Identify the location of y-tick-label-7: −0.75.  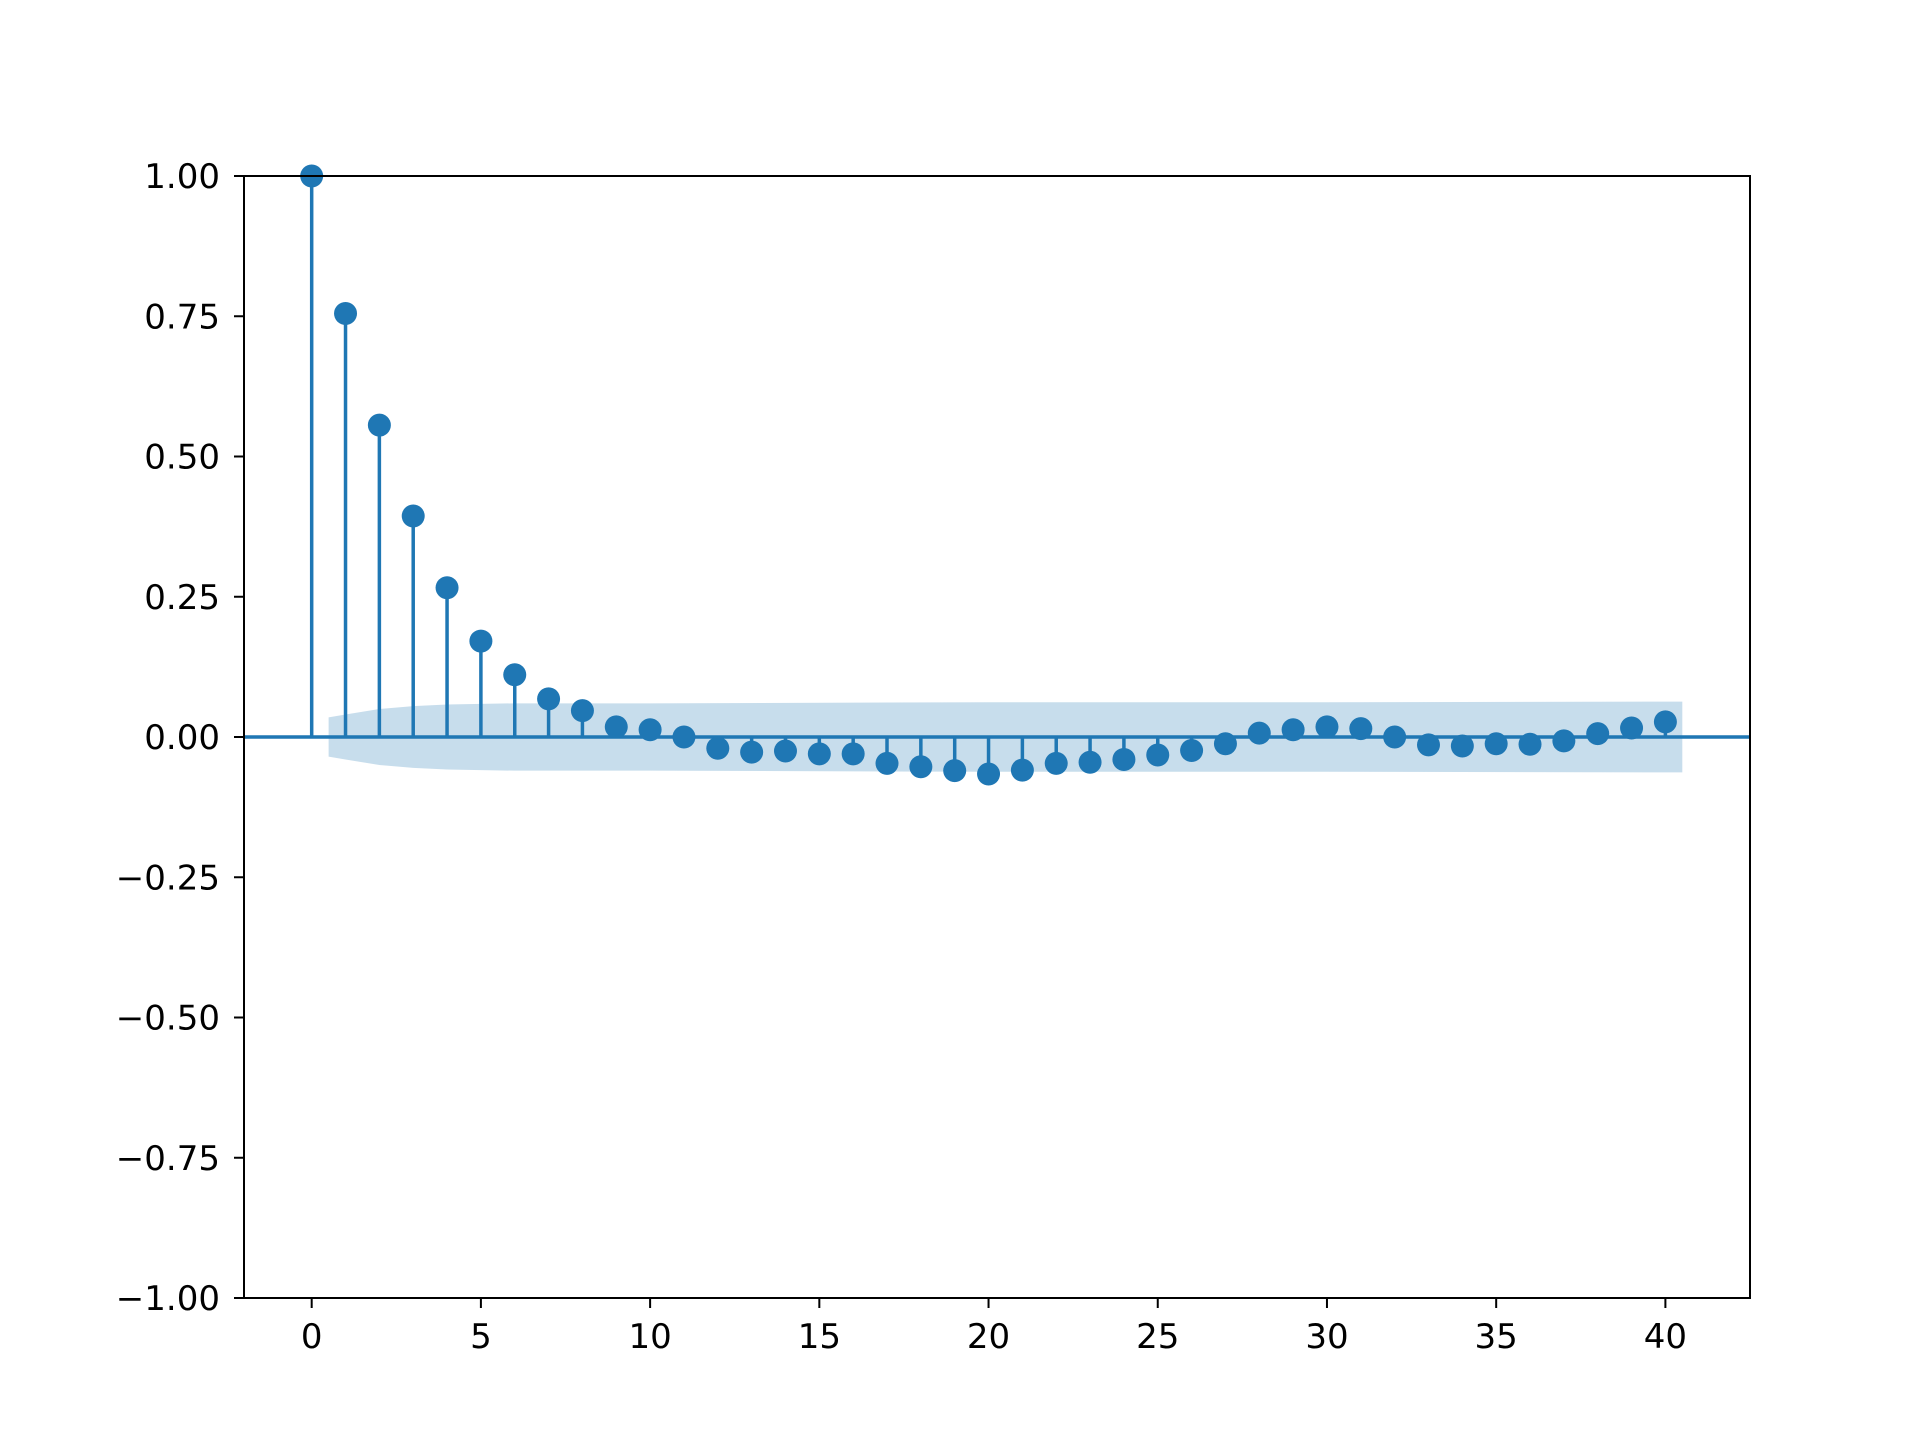
(168, 1159).